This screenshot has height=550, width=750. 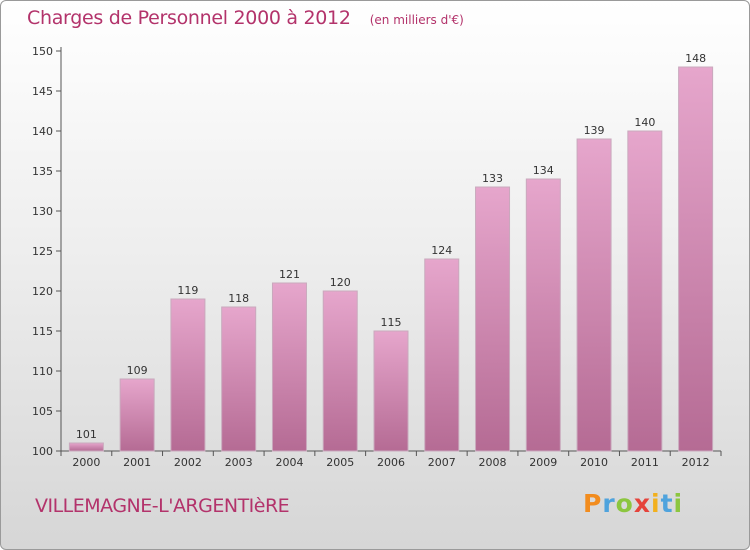 What do you see at coordinates (543, 170) in the screenshot?
I see `bar-value-label: 134` at bounding box center [543, 170].